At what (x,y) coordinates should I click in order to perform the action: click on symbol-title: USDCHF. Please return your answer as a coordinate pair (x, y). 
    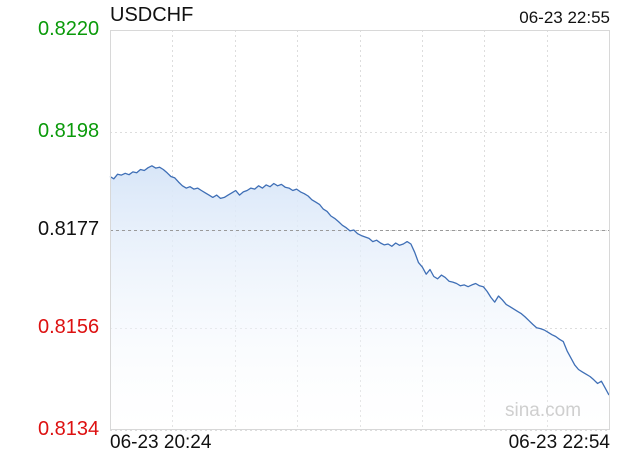
    Looking at the image, I should click on (152, 15).